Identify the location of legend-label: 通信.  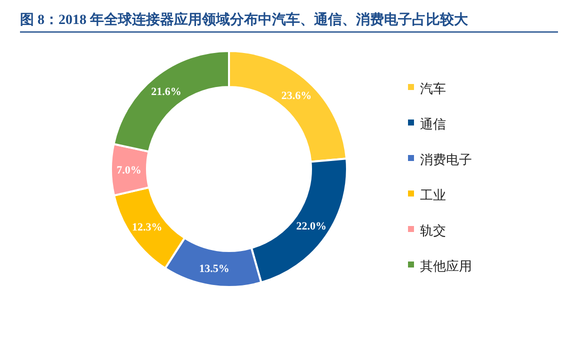
(433, 124).